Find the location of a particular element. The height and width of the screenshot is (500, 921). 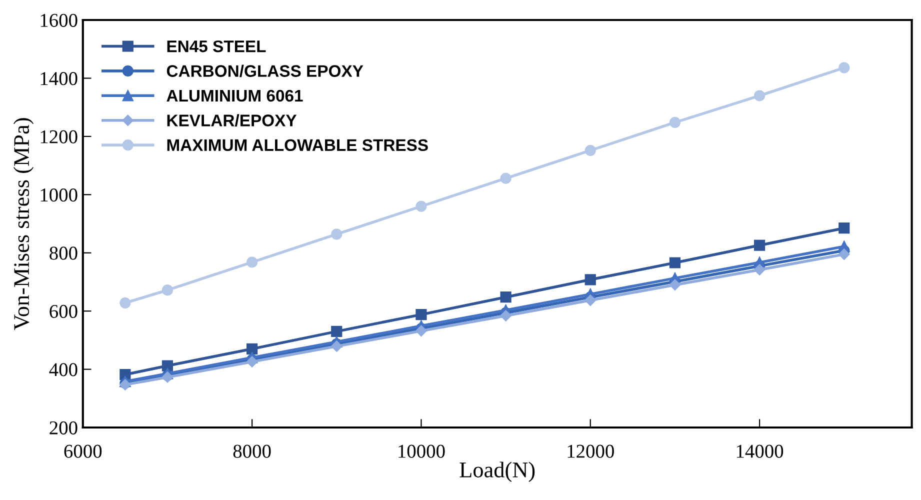

legend-label: MAXIMUM ALLOWABLE STRESS is located at coordinates (297, 145).